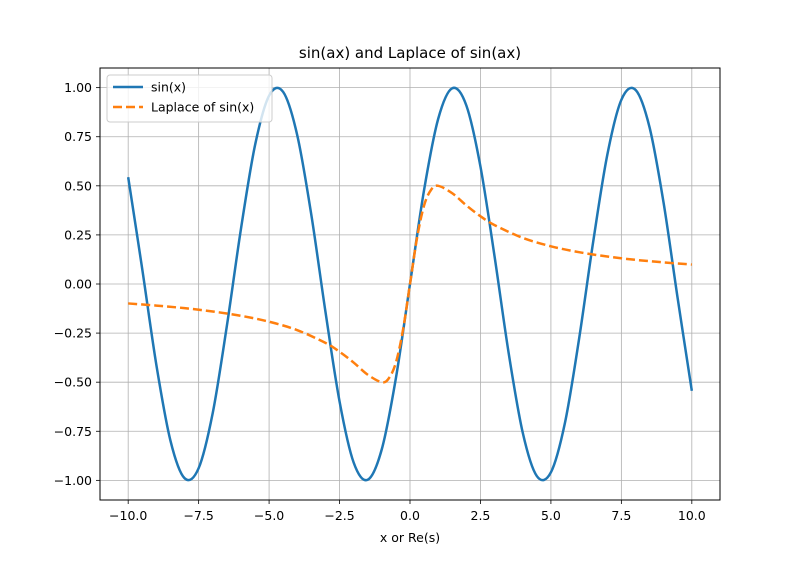  What do you see at coordinates (73, 431) in the screenshot?
I see `y-tick-label: −0.75` at bounding box center [73, 431].